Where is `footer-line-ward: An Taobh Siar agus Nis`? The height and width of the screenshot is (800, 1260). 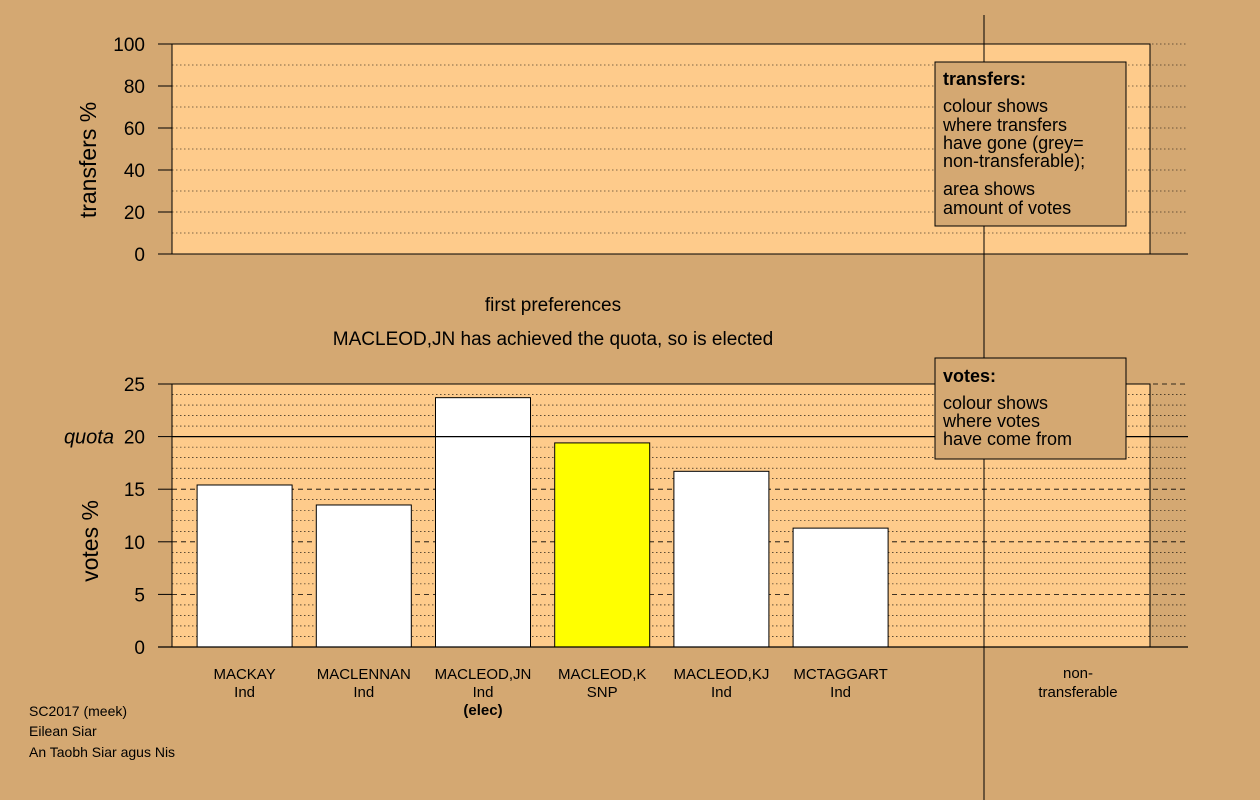
footer-line-ward: An Taobh Siar agus Nis is located at coordinates (102, 752).